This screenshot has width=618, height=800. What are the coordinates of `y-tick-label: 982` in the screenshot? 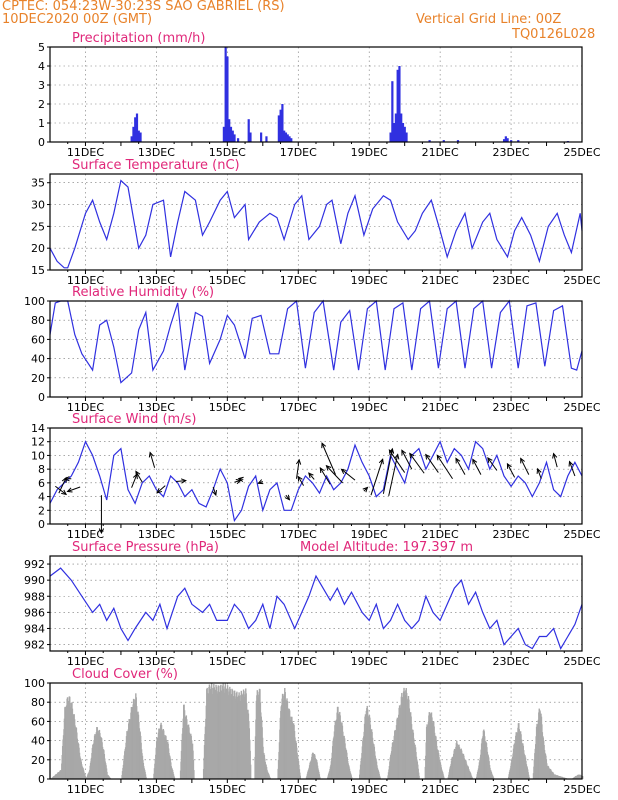 It's located at (34, 645).